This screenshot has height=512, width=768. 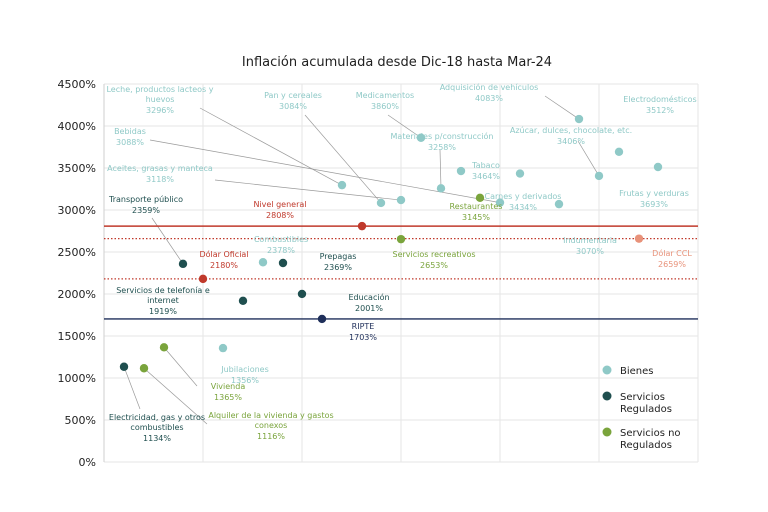 What do you see at coordinates (442, 141) in the screenshot?
I see `point-label: Materiales p/construcción 3258%` at bounding box center [442, 141].